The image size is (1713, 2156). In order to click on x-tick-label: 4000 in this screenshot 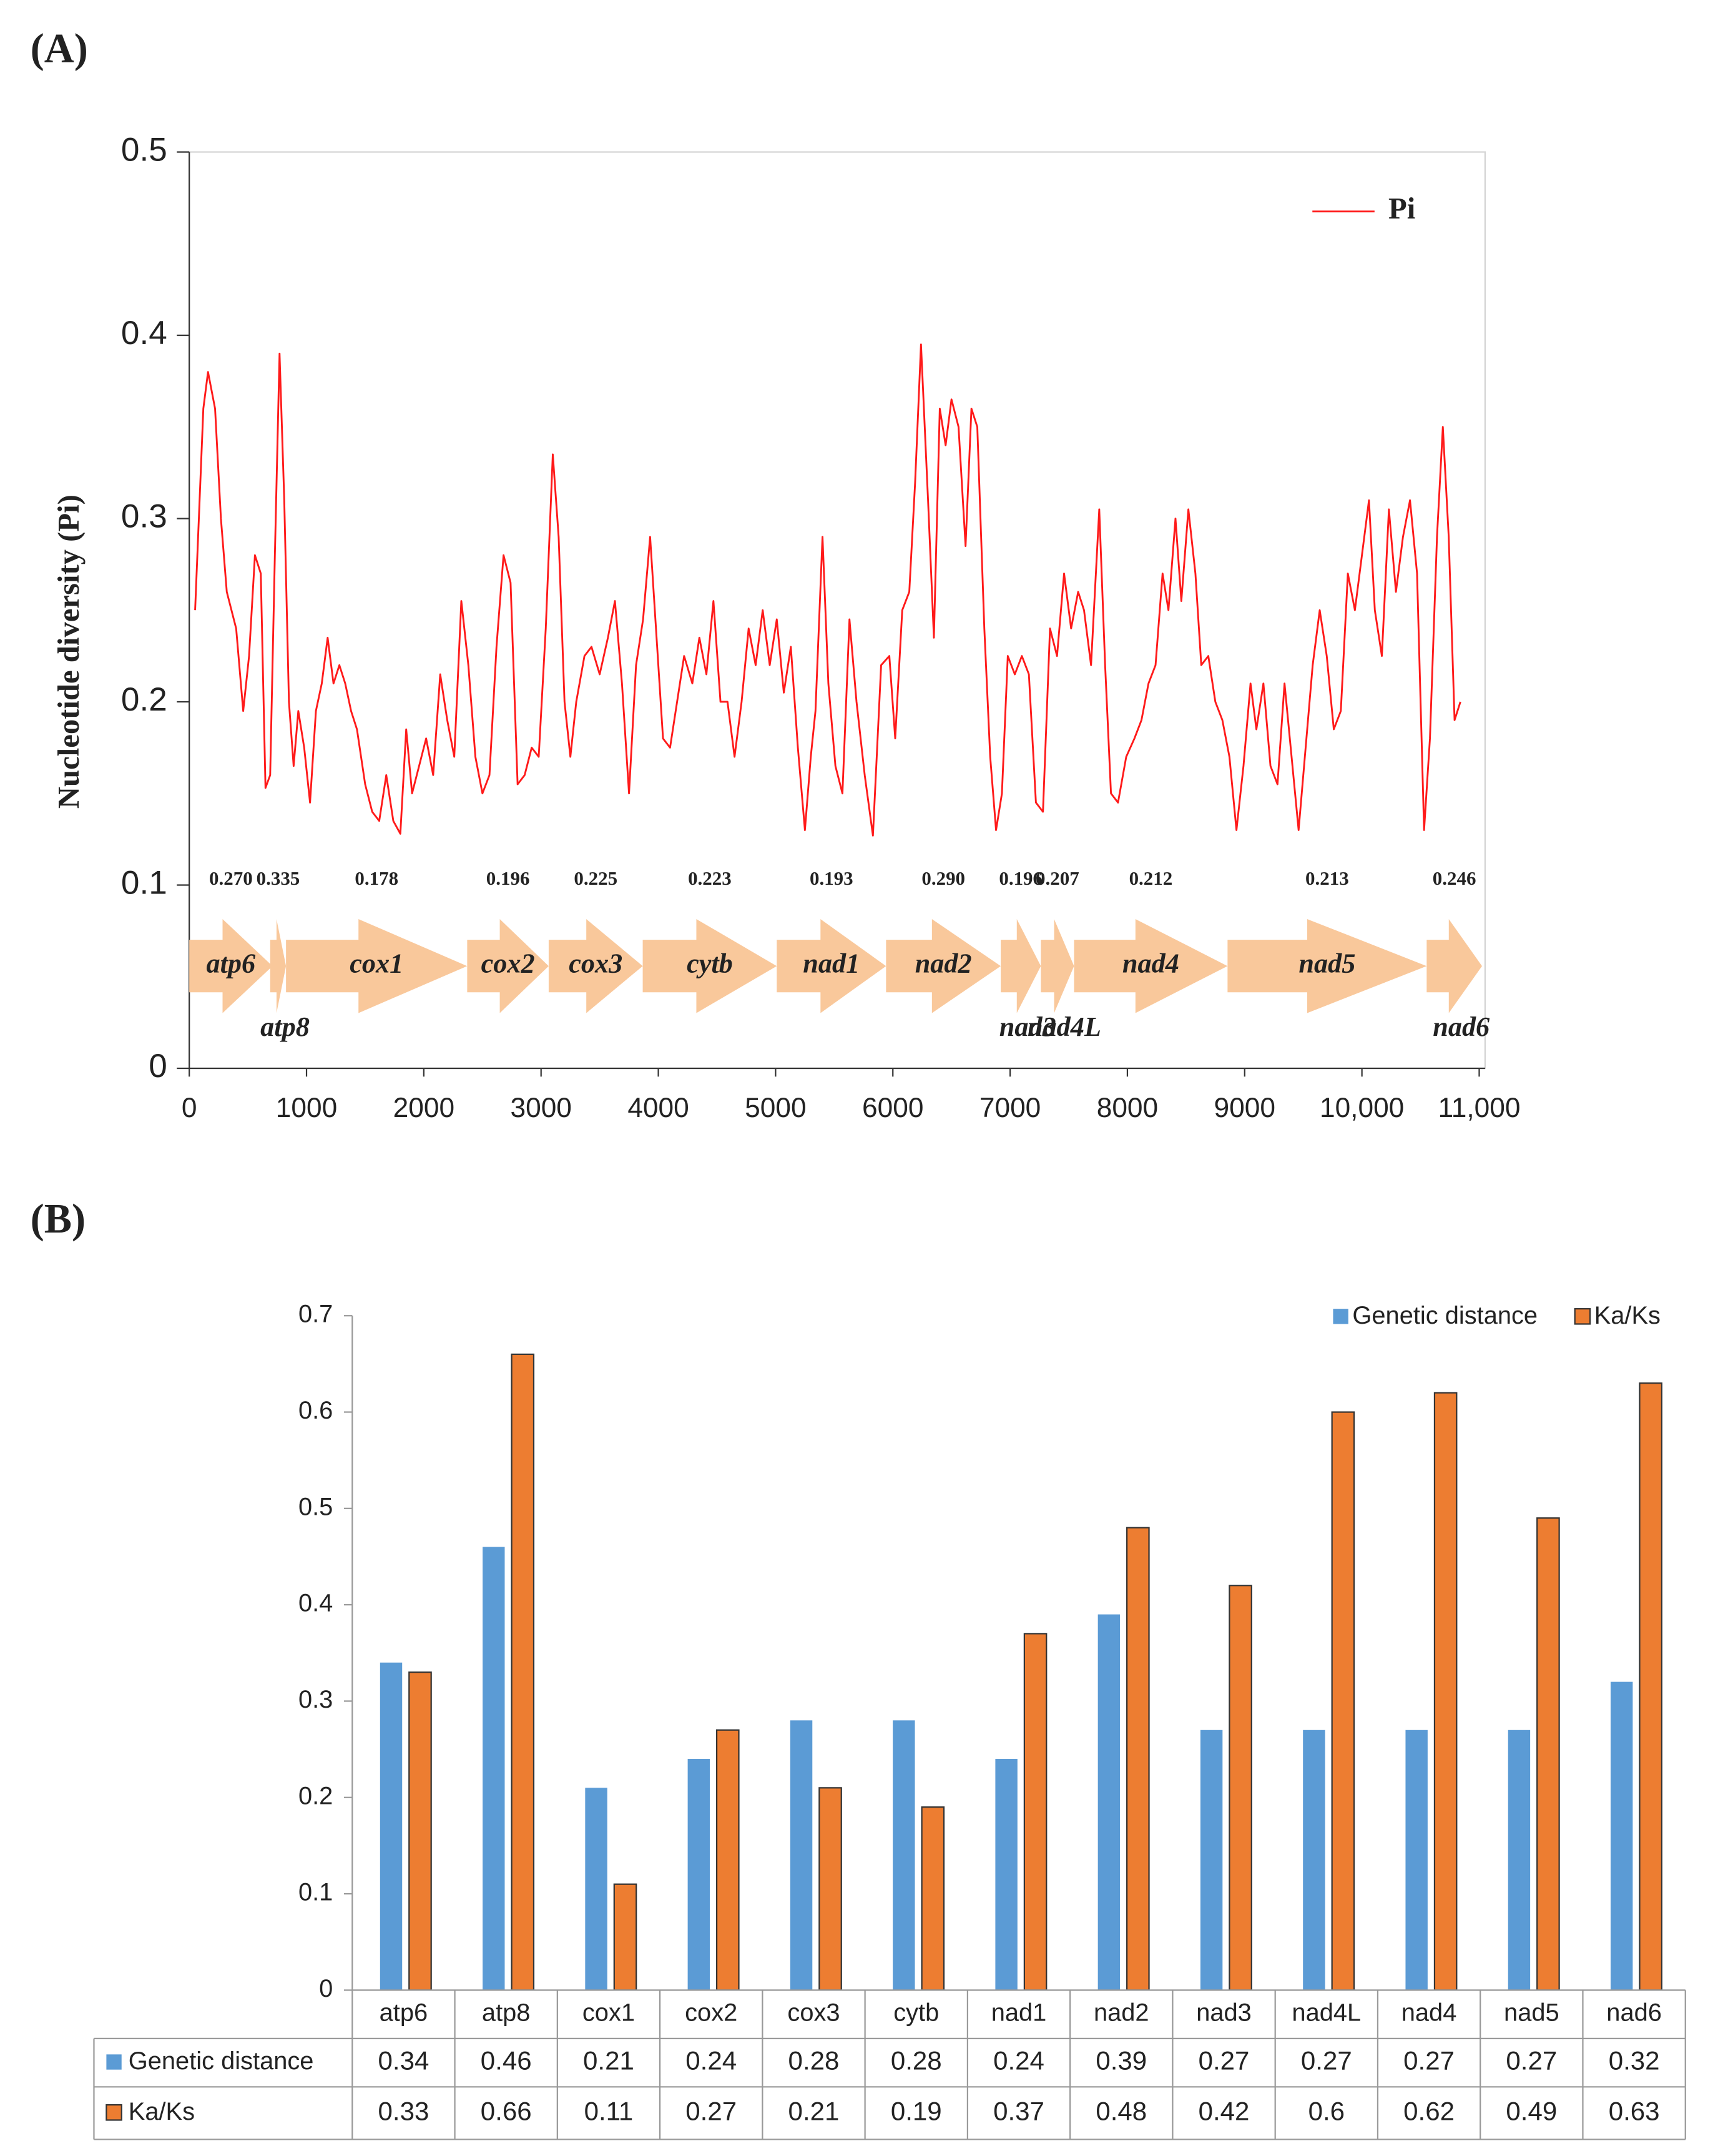, I will do `click(658, 1108)`.